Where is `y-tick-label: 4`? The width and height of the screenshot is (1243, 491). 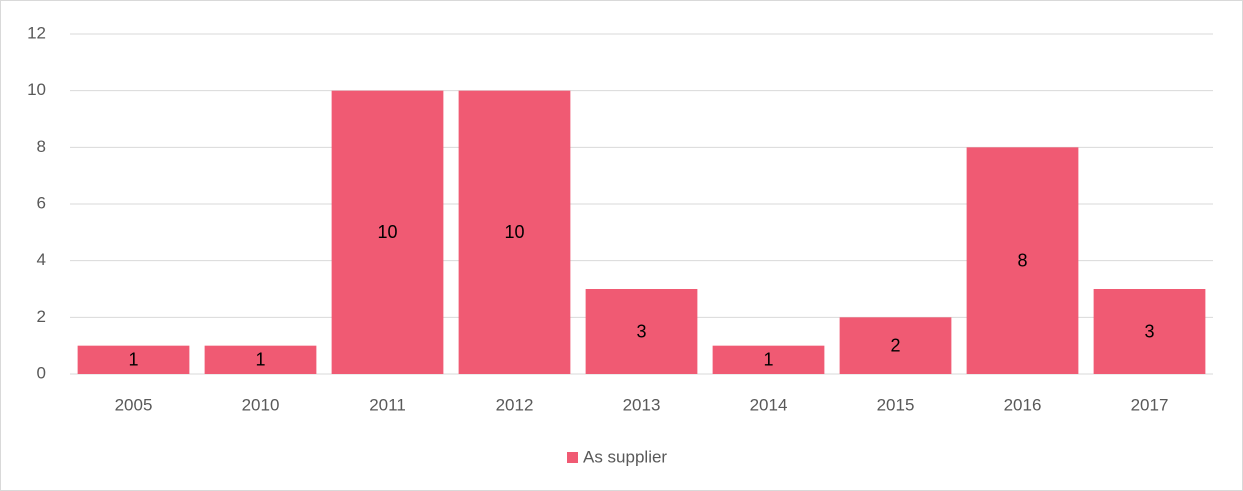
y-tick-label: 4 is located at coordinates (41, 259).